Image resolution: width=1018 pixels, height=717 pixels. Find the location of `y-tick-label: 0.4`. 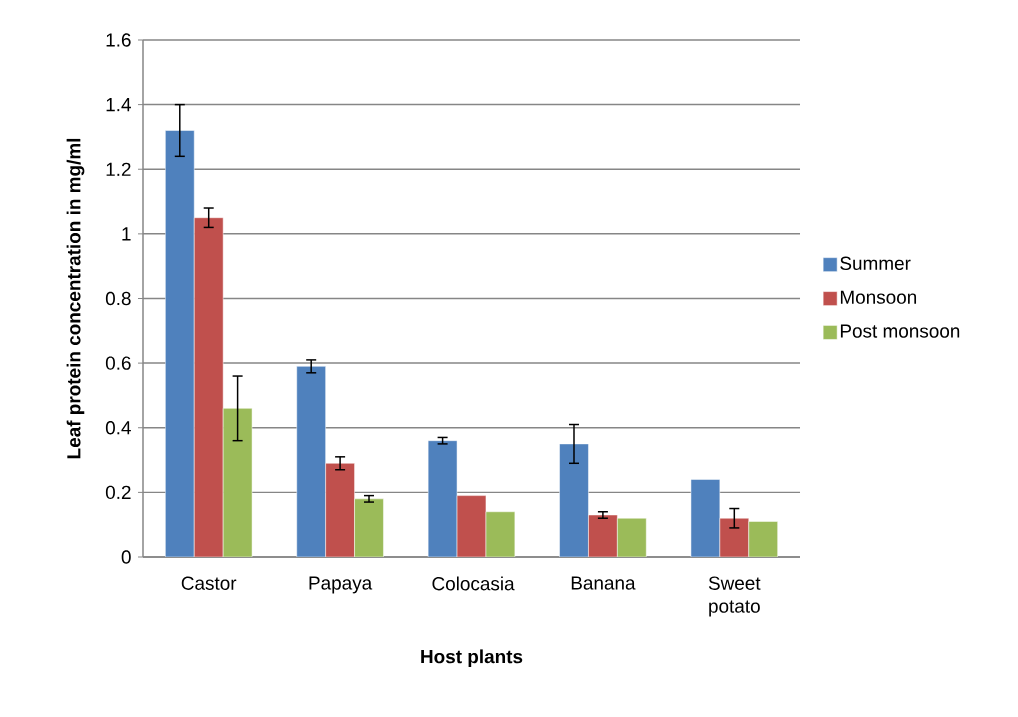

y-tick-label: 0.4 is located at coordinates (118, 428).